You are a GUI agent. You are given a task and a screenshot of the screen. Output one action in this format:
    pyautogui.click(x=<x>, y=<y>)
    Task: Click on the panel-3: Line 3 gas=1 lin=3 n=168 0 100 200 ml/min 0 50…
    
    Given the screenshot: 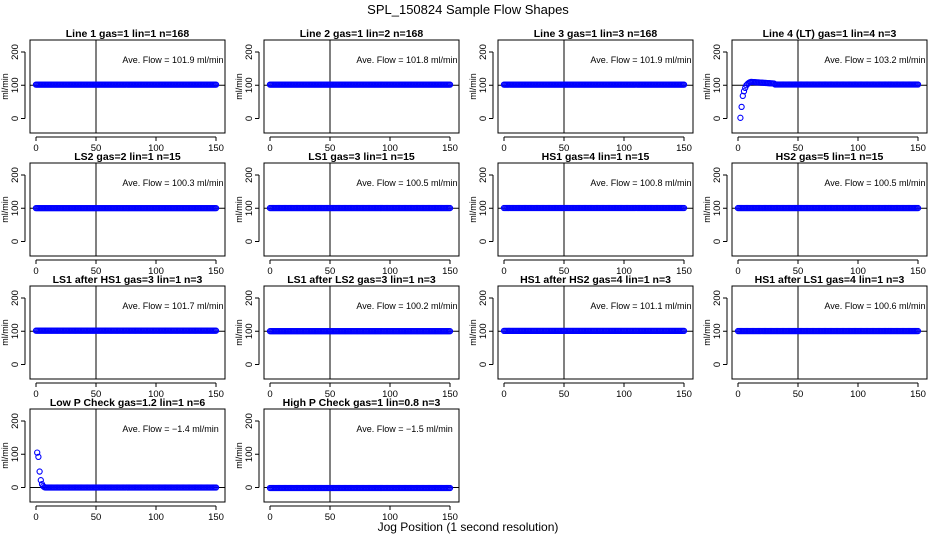 What is the action you would take?
    pyautogui.click(x=581, y=91)
    